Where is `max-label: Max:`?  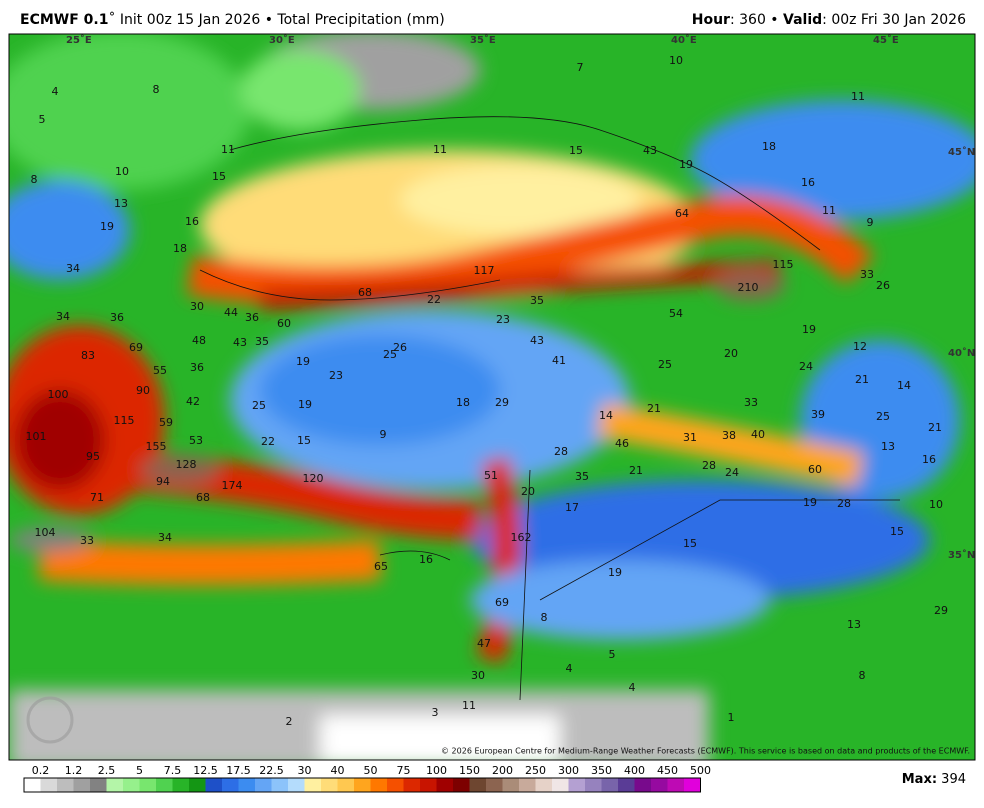
max-label: Max: is located at coordinates (919, 779).